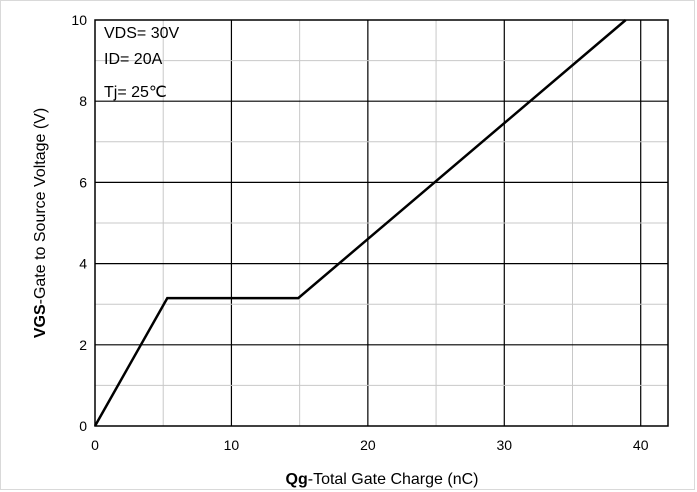 The image size is (697, 492). Describe the element at coordinates (83, 101) in the screenshot. I see `y-tick-label: 8` at that location.